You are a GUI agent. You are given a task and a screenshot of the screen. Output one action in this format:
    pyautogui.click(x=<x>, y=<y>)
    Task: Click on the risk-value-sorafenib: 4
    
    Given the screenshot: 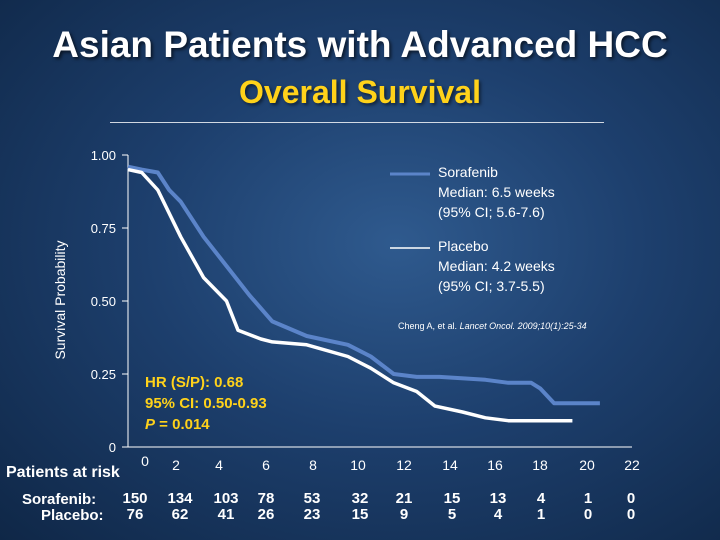 What is the action you would take?
    pyautogui.click(x=541, y=498)
    